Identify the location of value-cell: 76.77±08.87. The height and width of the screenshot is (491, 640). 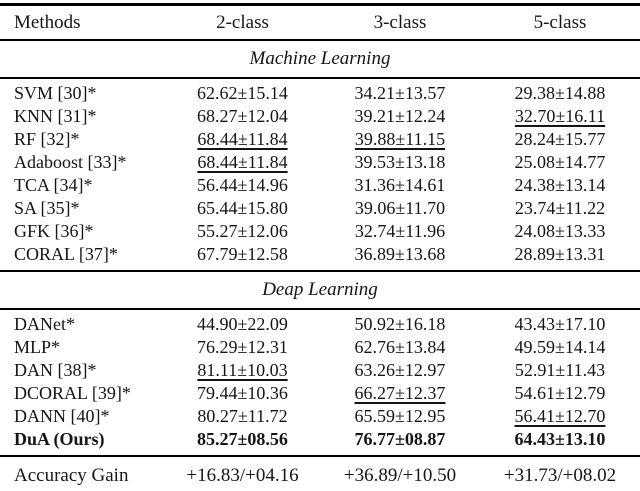
(400, 442).